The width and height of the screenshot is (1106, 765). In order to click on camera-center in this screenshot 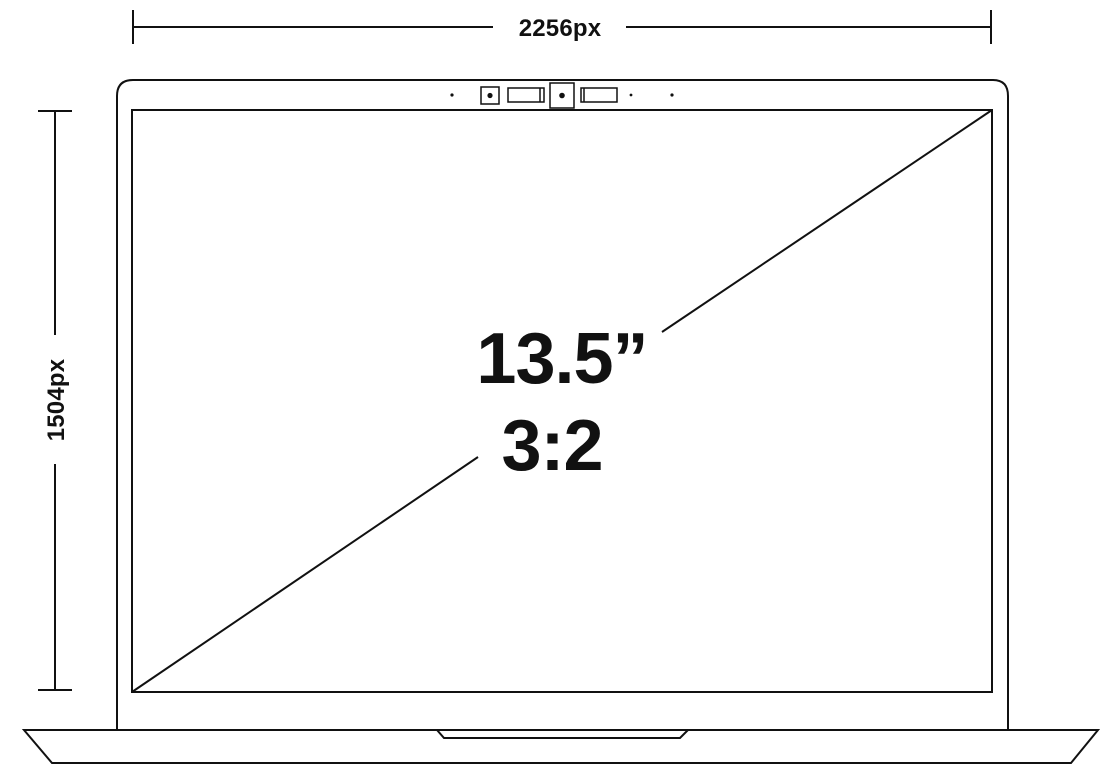, I will do `click(562, 95)`.